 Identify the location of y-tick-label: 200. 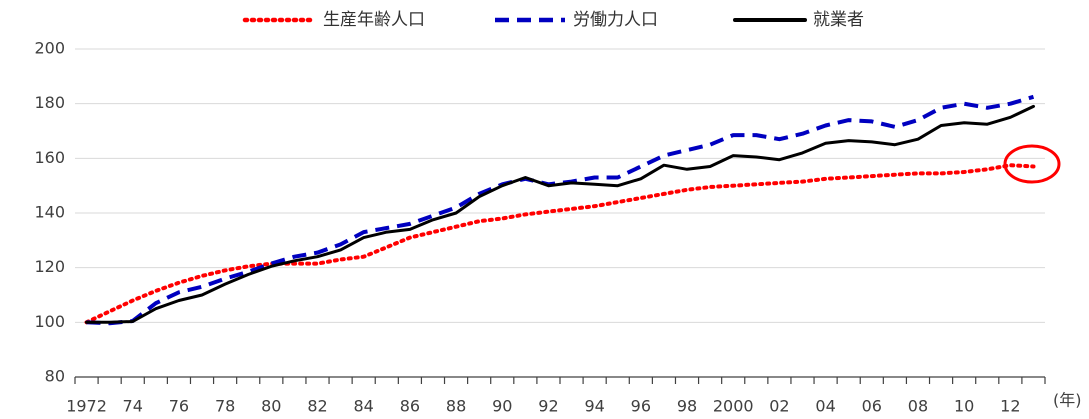
(49, 48).